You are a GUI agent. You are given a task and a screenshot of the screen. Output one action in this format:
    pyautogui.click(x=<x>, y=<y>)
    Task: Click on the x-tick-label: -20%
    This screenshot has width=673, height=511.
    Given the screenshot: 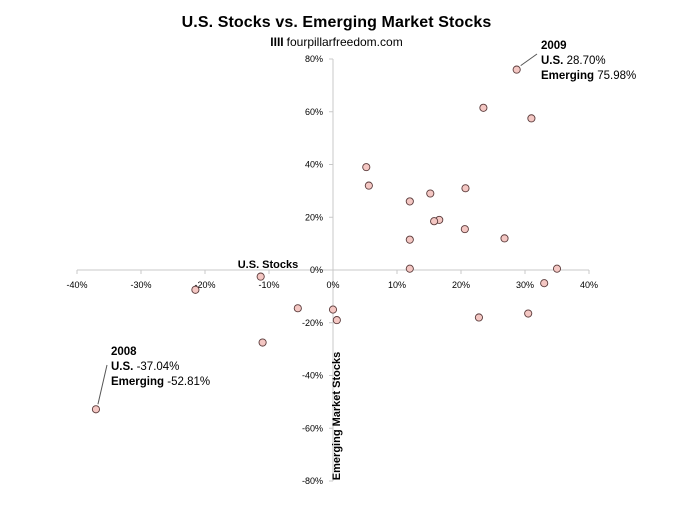 What is the action you would take?
    pyautogui.click(x=204, y=285)
    